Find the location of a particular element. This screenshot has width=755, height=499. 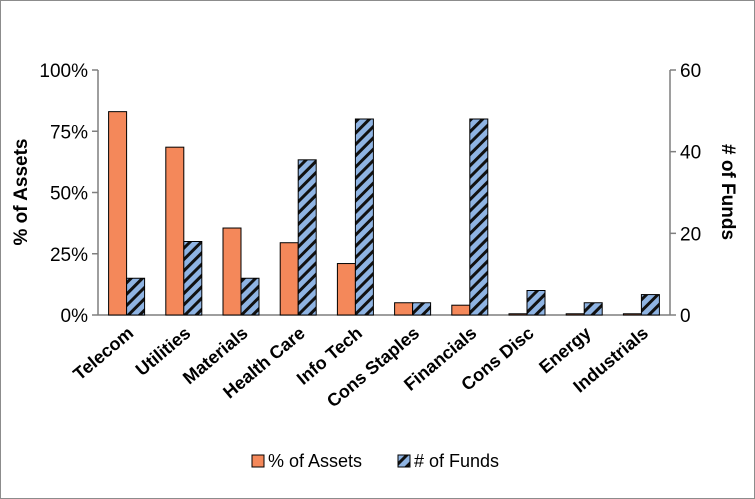

legend-label-funds: # of Funds is located at coordinates (456, 461).